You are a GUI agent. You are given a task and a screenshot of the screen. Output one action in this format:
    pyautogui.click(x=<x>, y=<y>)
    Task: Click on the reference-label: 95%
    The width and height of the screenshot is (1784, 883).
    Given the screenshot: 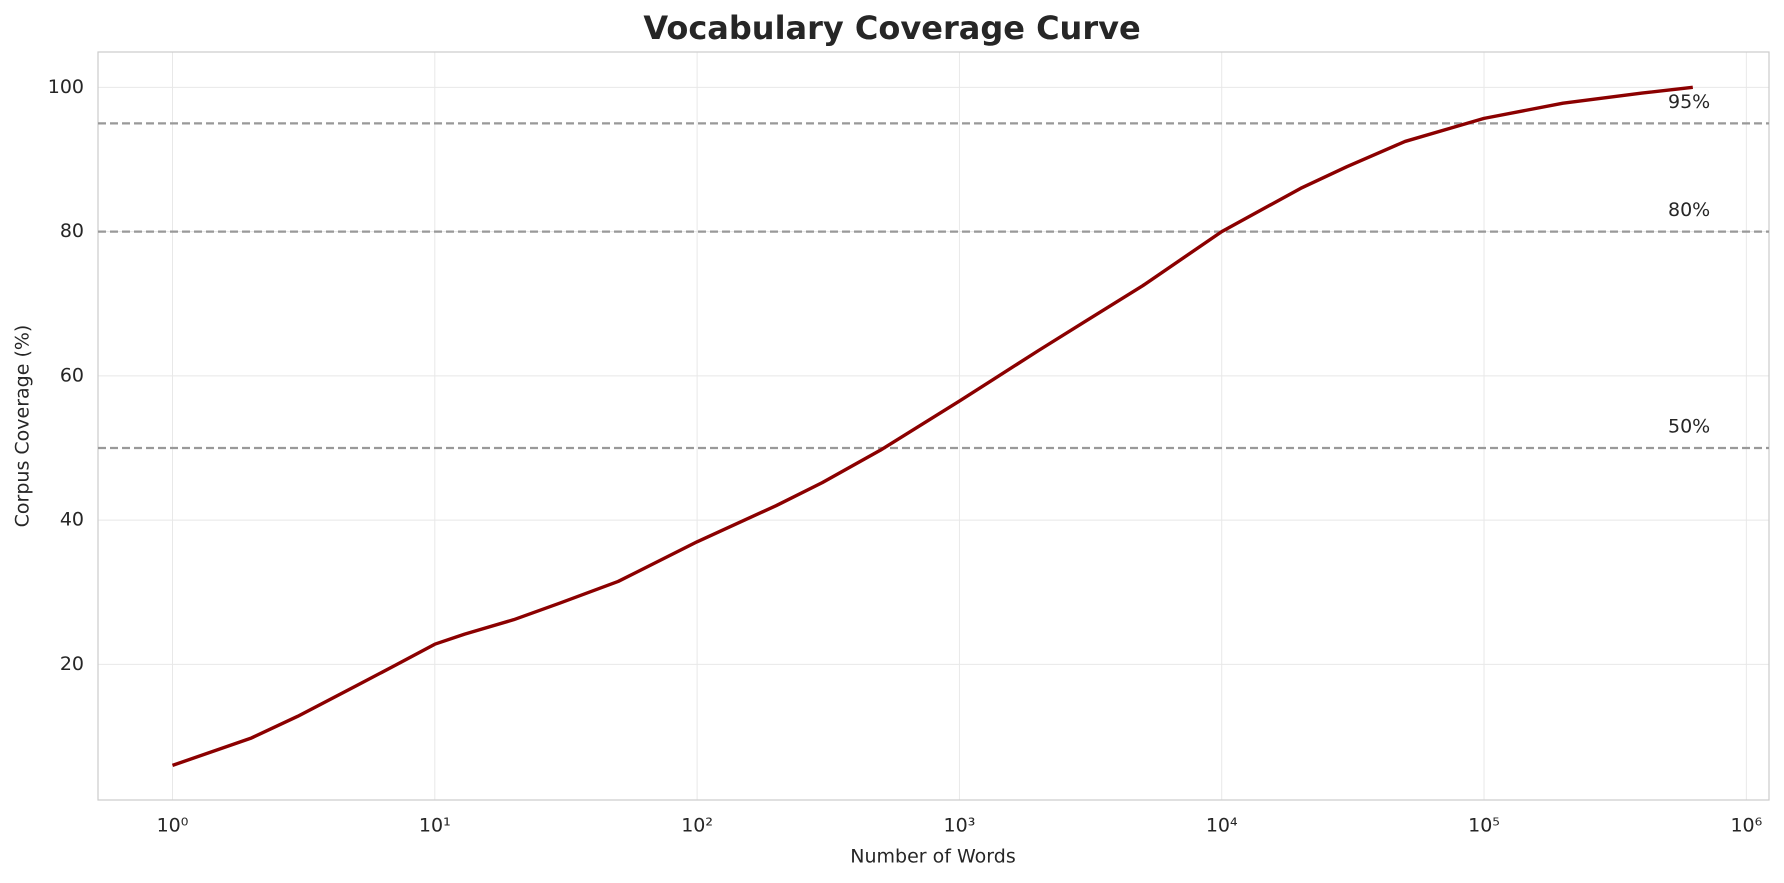 What is the action you would take?
    pyautogui.click(x=1689, y=102)
    